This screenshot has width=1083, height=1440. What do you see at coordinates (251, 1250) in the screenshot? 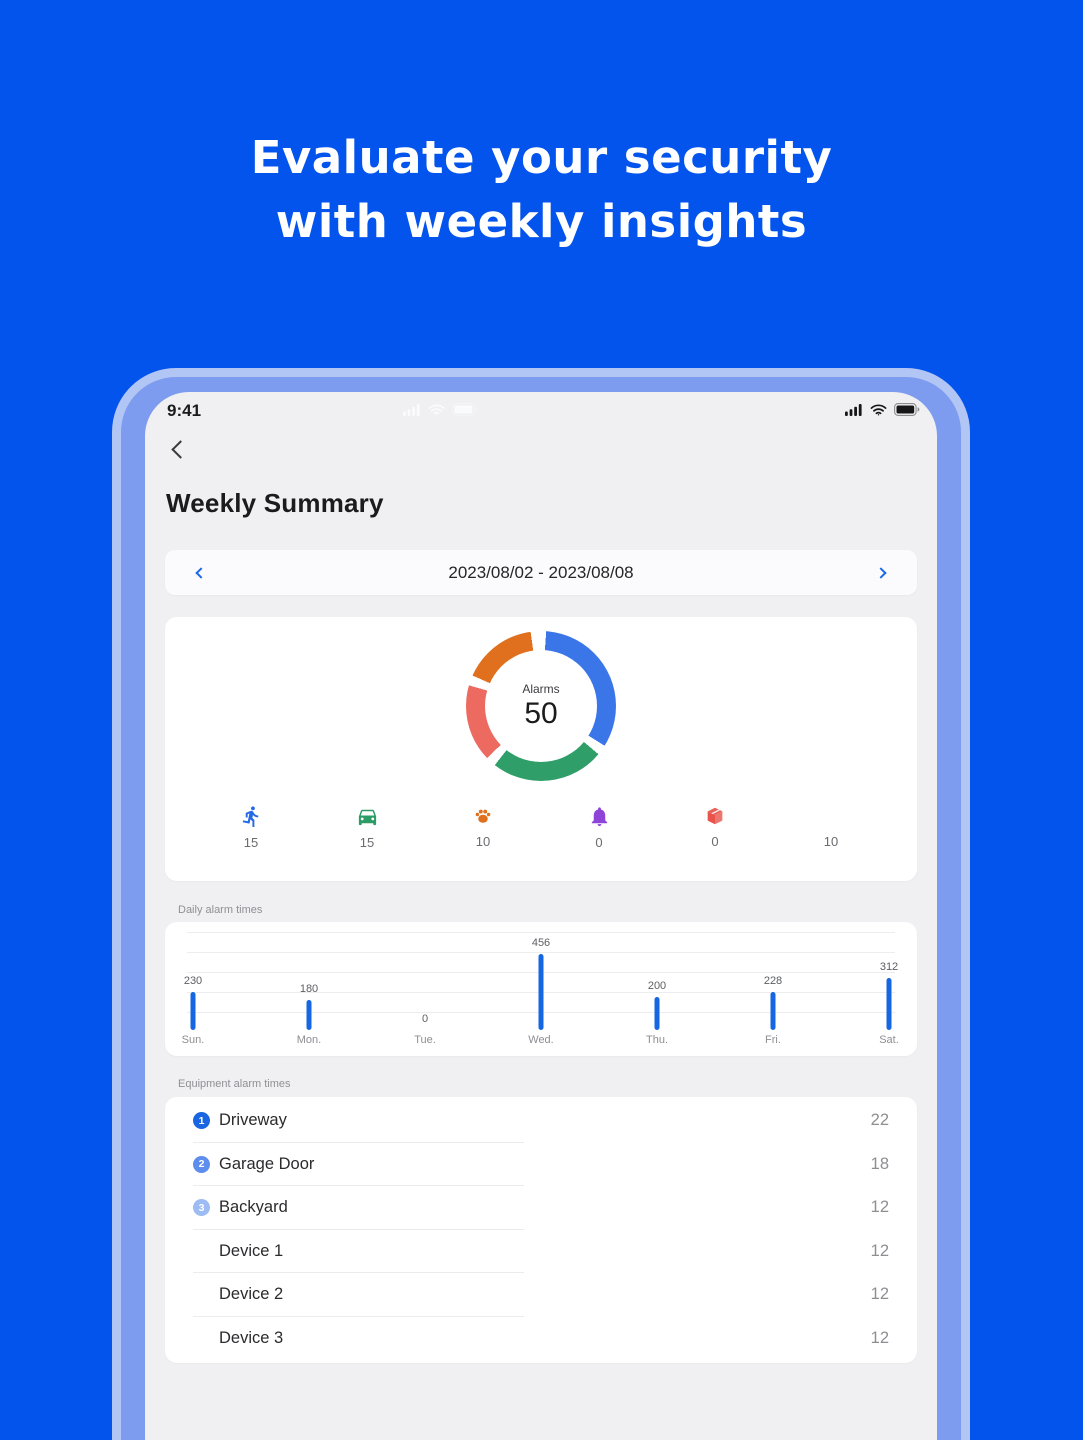
I see `equipment-name: Device 1` at bounding box center [251, 1250].